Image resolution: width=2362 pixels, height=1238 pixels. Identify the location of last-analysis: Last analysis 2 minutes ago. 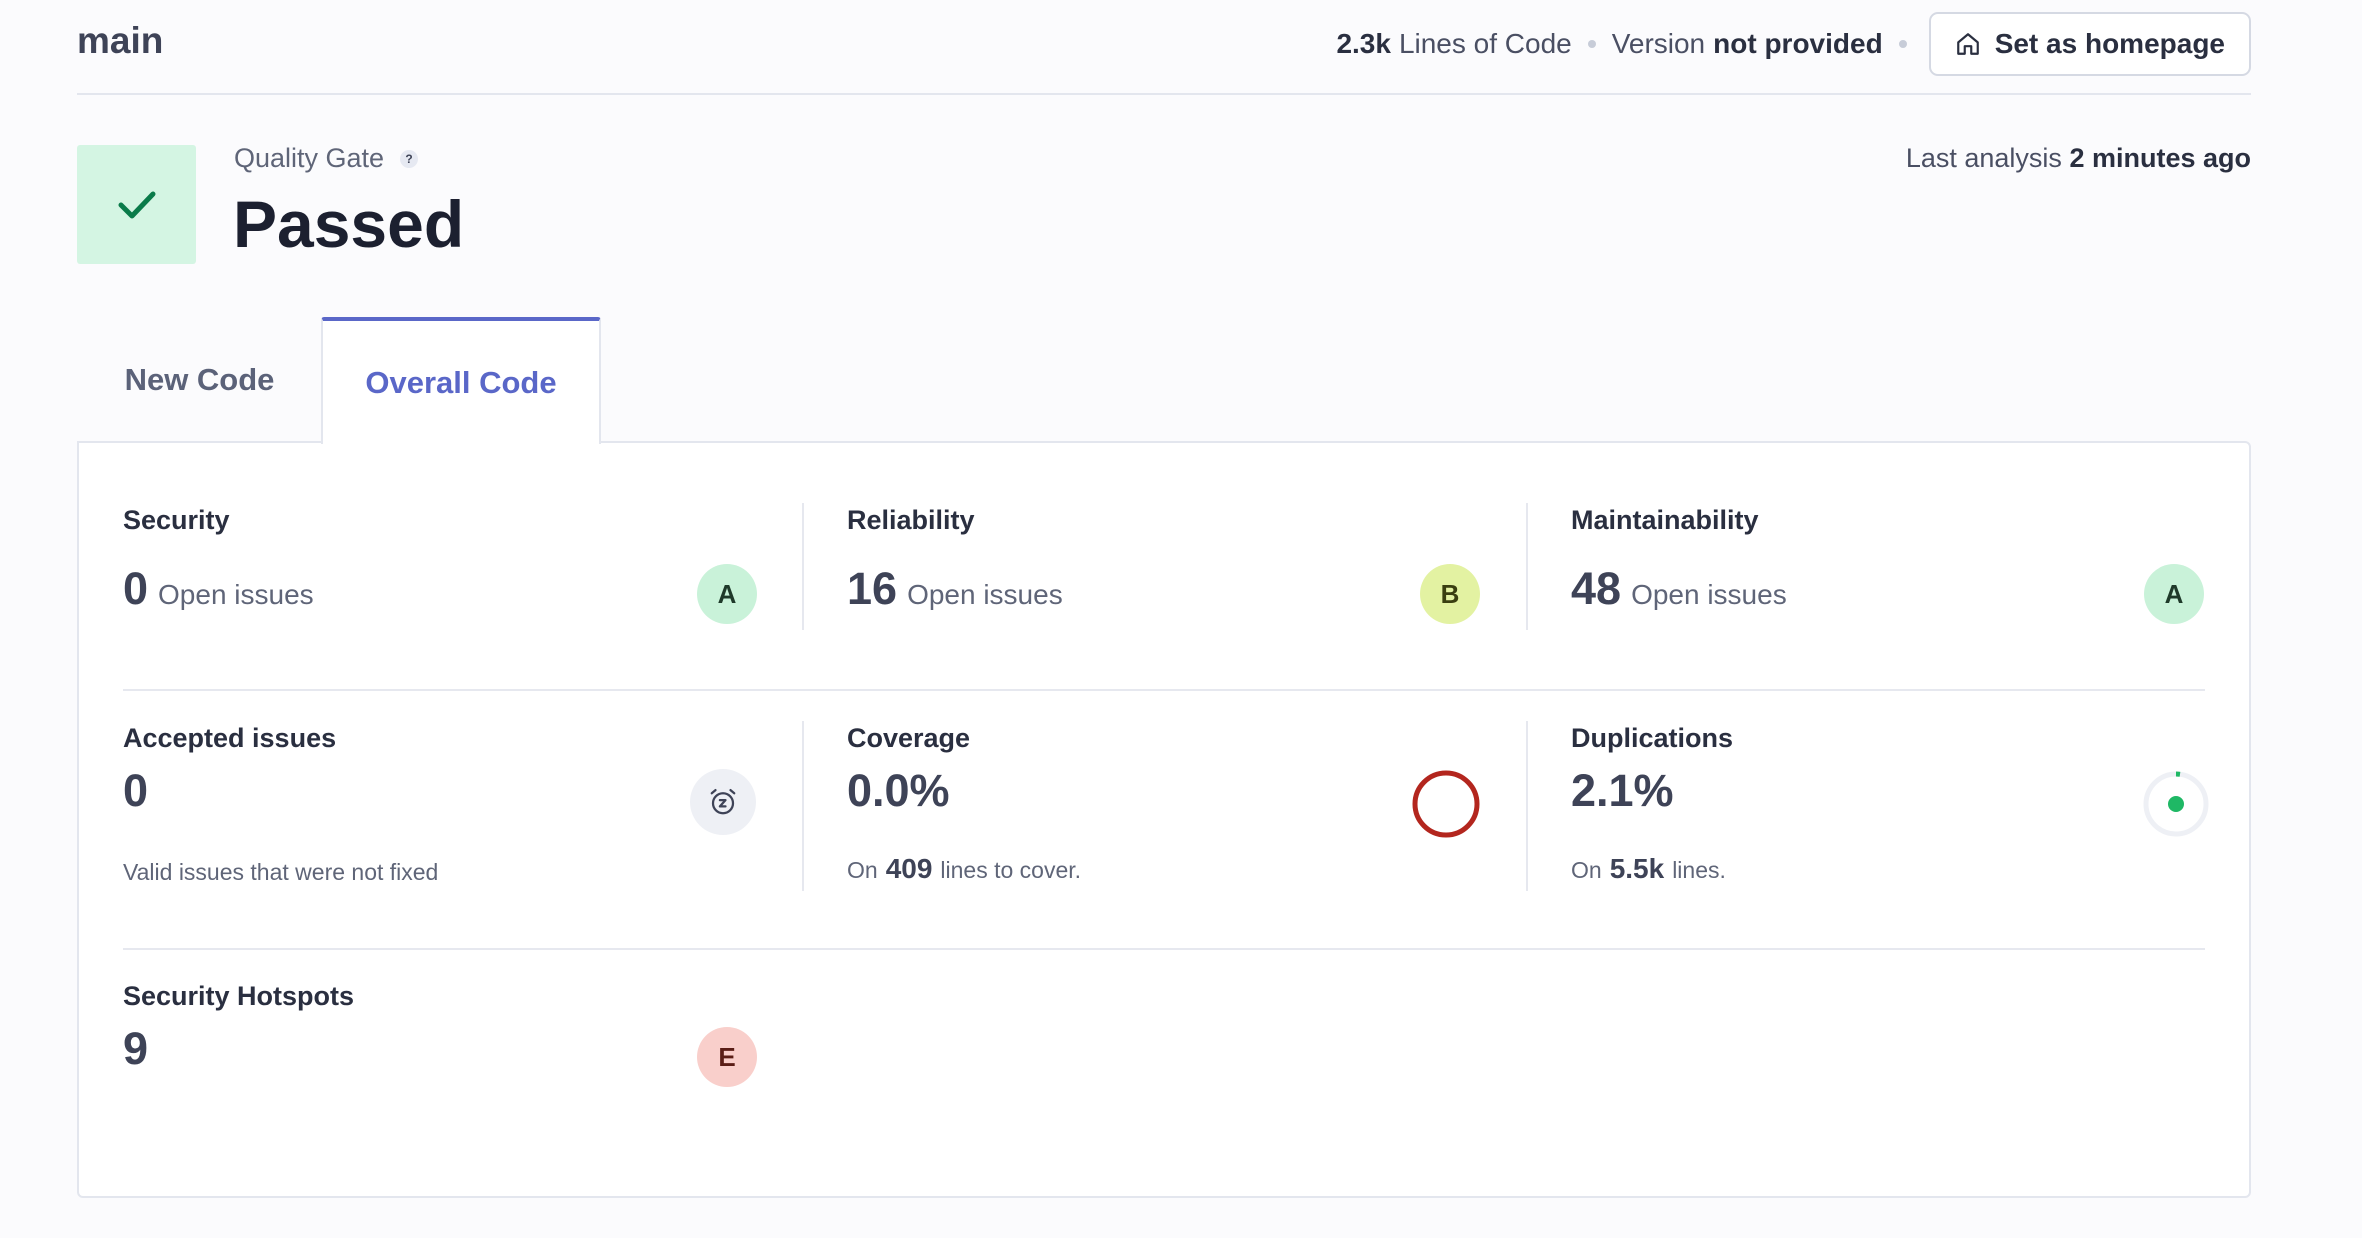
(2078, 158).